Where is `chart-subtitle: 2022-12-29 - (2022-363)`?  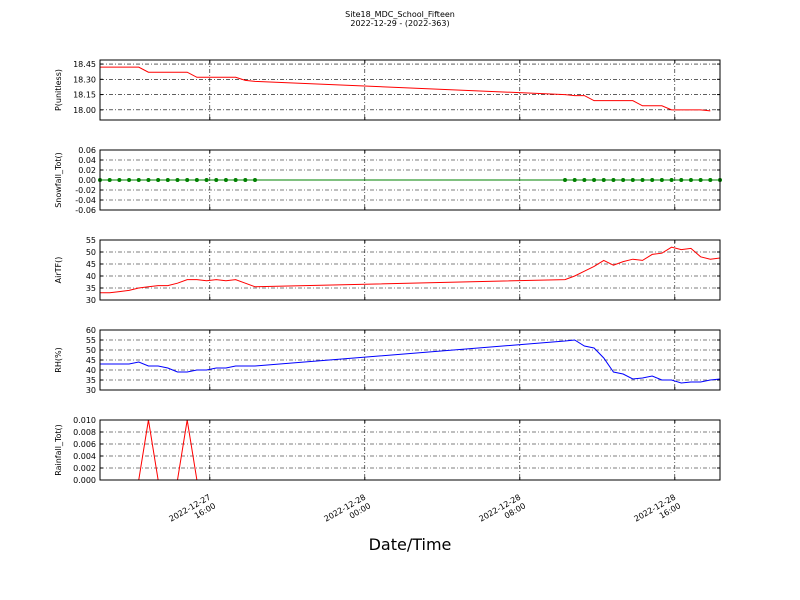 chart-subtitle: 2022-12-29 - (2022-363) is located at coordinates (399, 23).